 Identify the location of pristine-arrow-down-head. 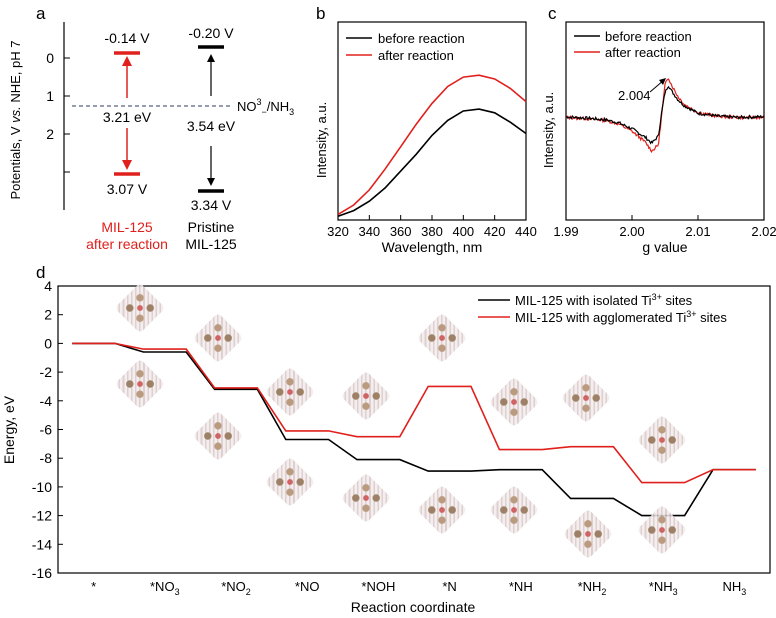
(211, 182).